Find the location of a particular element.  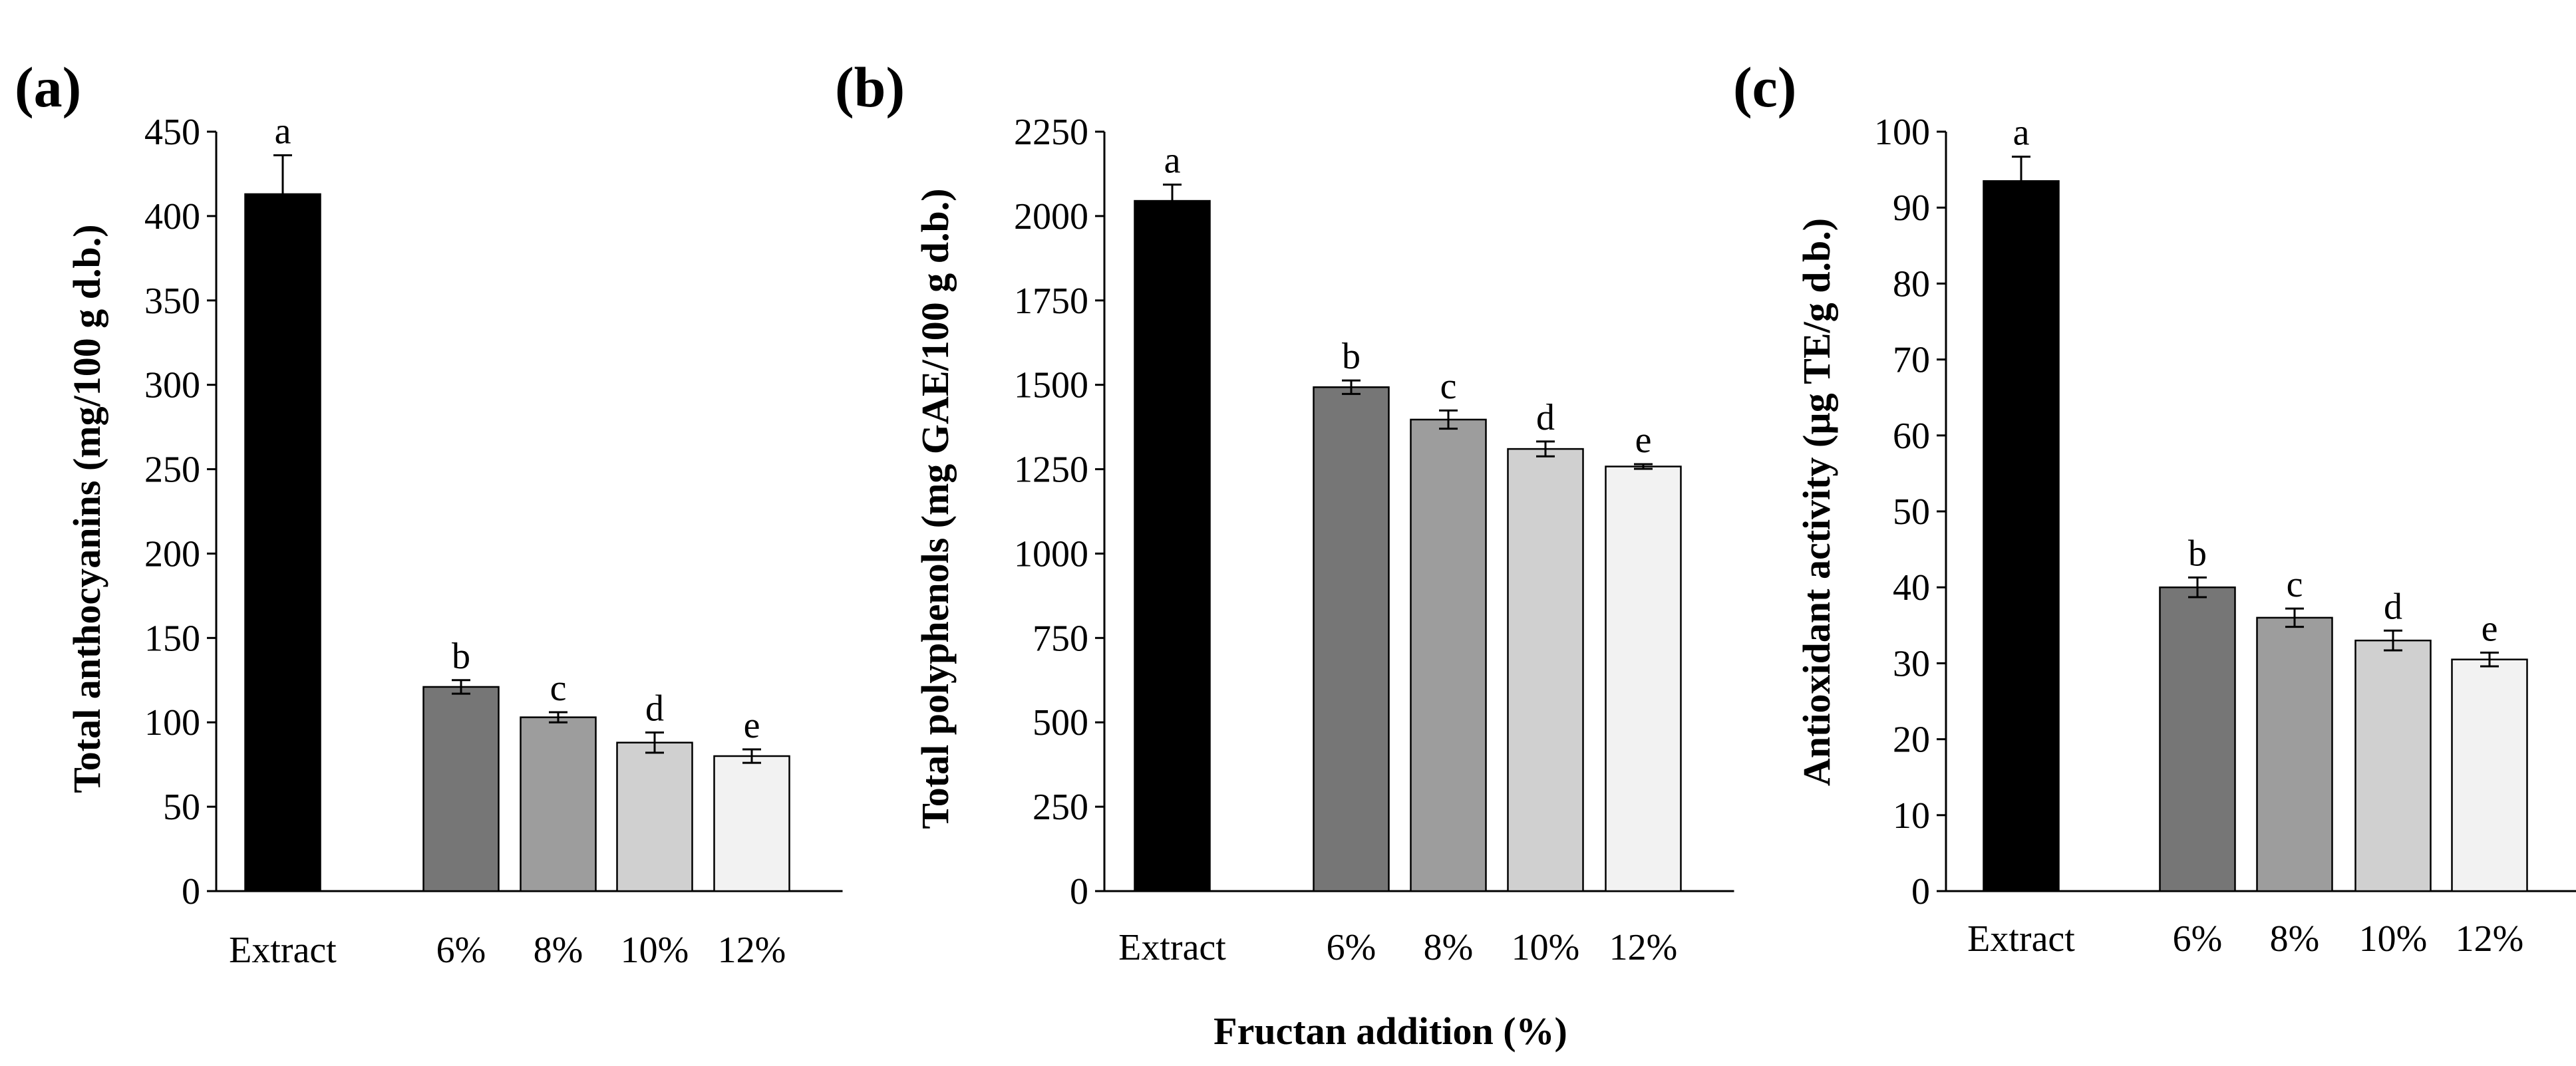

y-tick-label: 400 is located at coordinates (172, 216).